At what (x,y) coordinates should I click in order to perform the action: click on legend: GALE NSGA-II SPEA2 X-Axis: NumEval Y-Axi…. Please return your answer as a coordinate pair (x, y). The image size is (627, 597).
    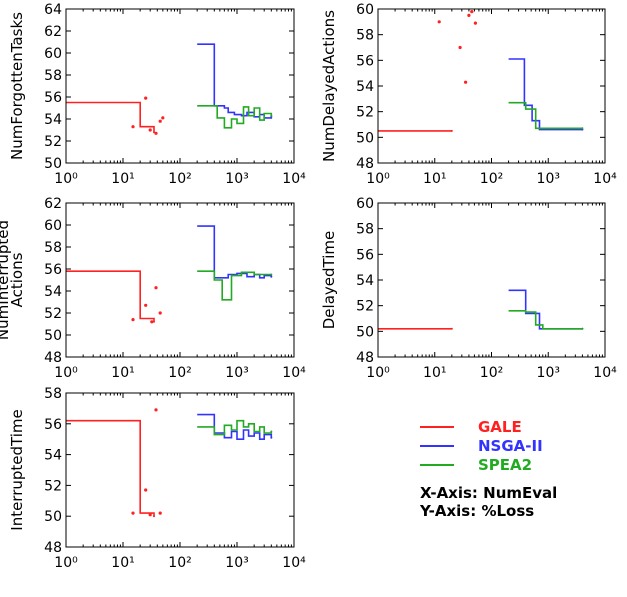
    Looking at the image, I should click on (520, 469).